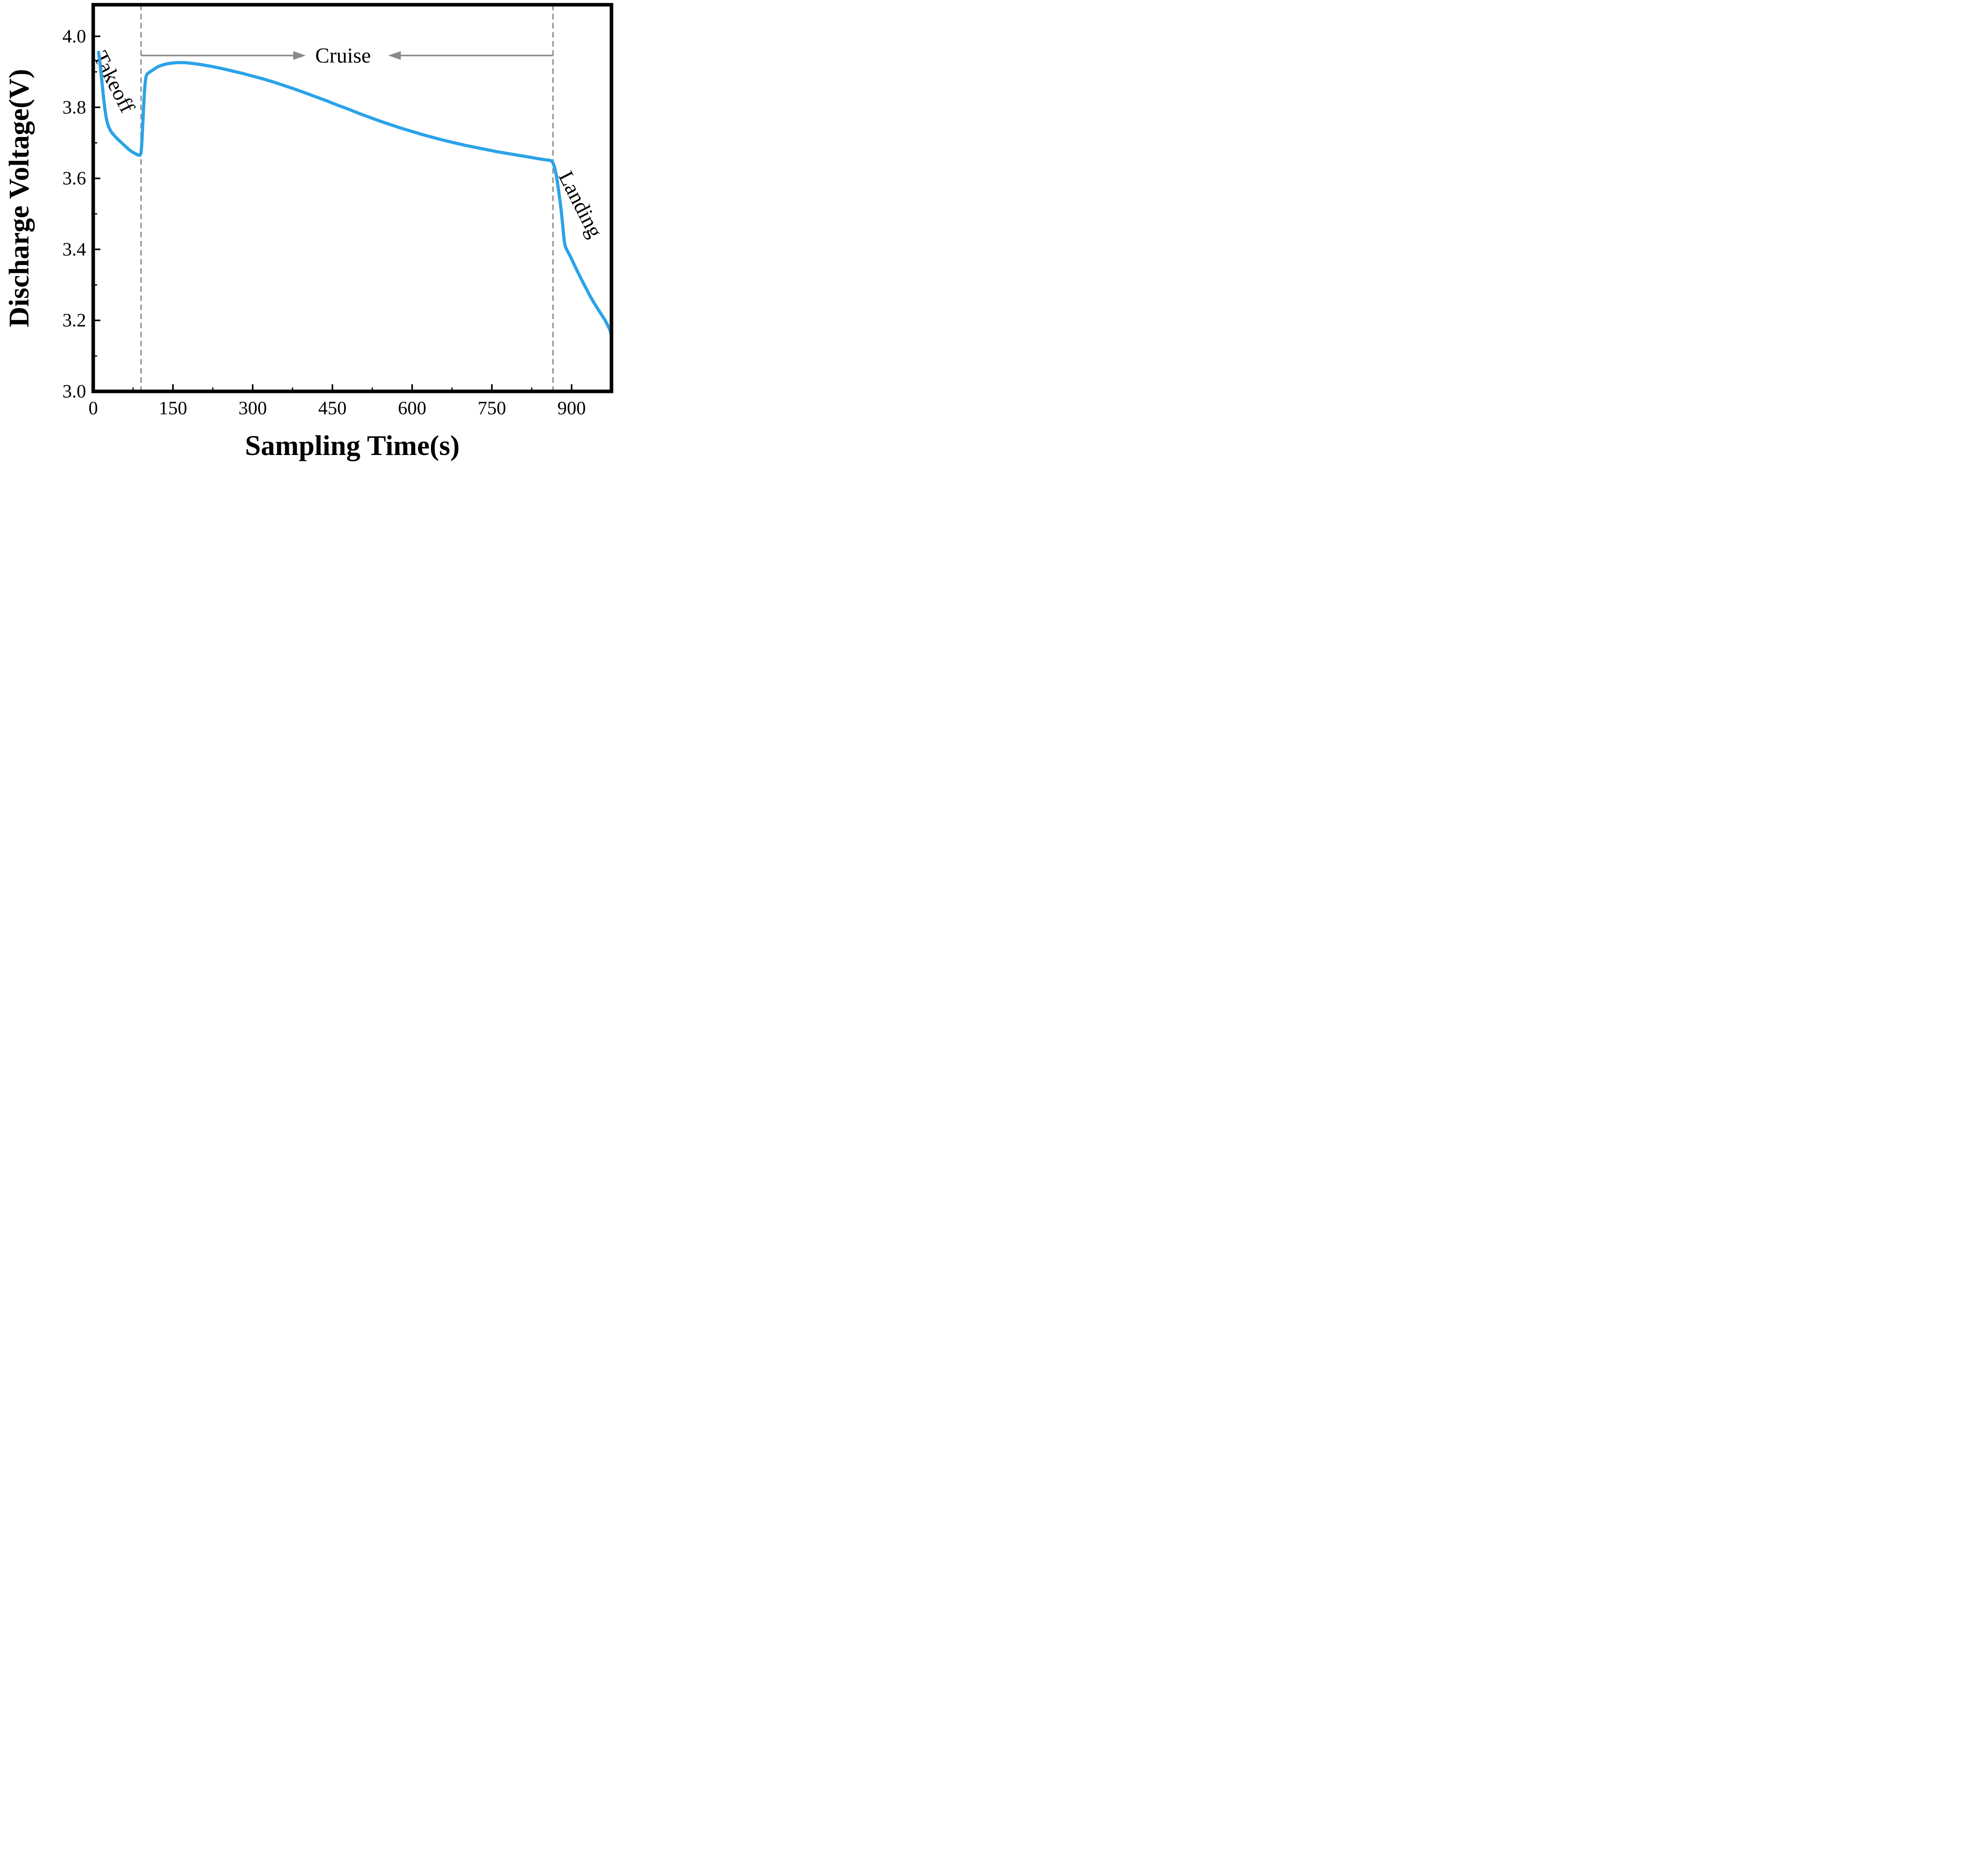 The width and height of the screenshot is (1975, 1876). Describe the element at coordinates (355, 194) in the screenshot. I see `discharge-voltage-curve` at that location.